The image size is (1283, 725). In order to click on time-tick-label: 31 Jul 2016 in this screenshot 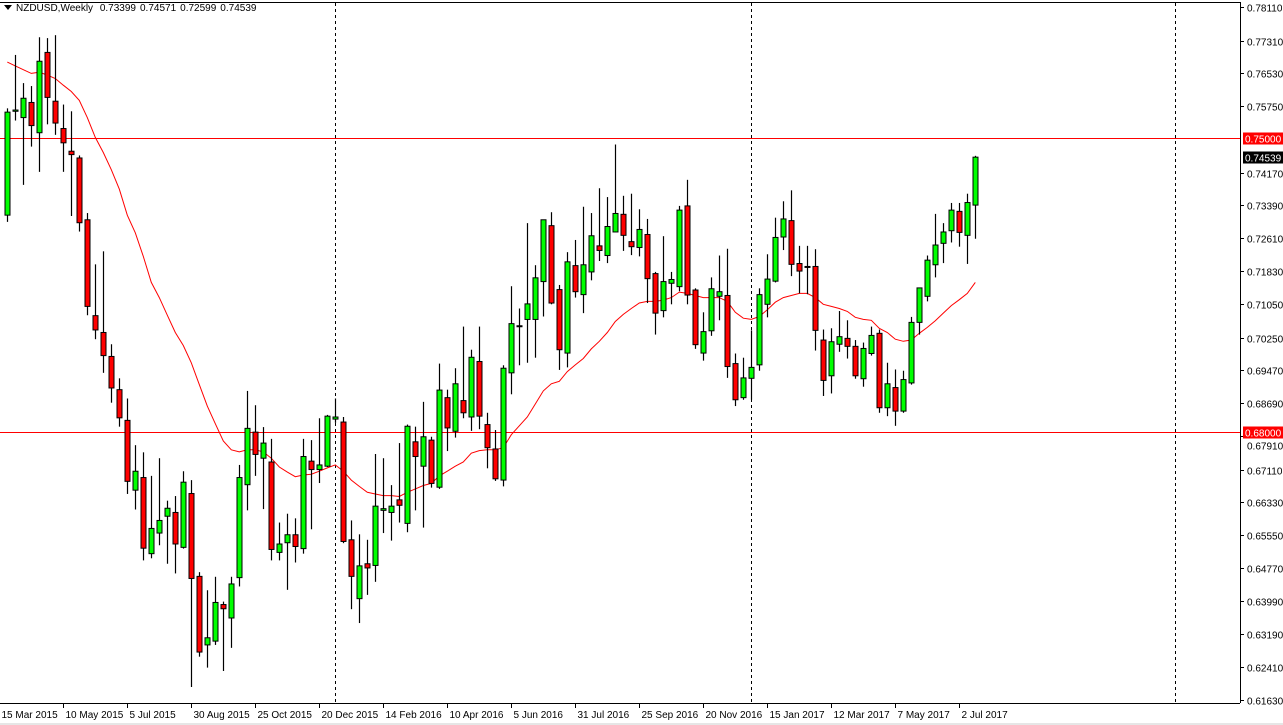, I will do `click(604, 715)`.